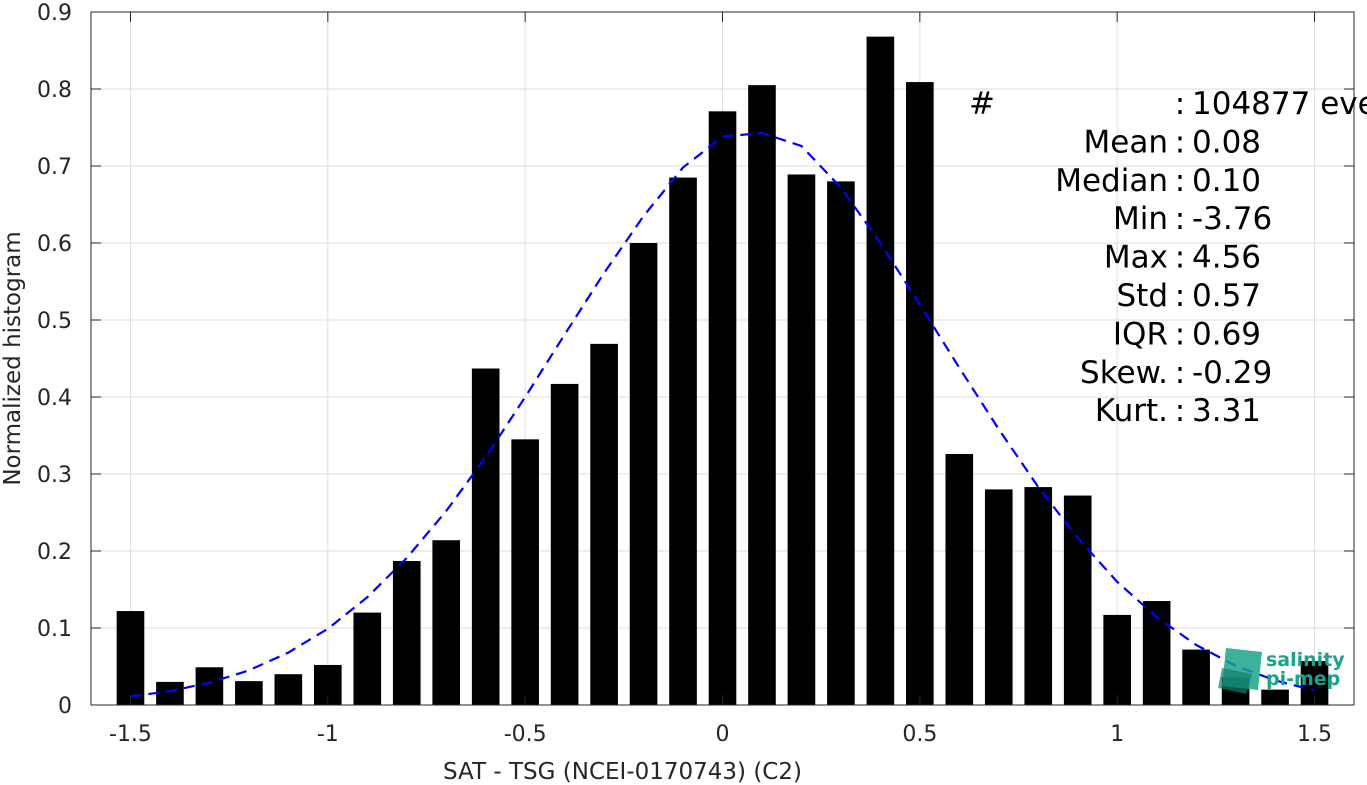  I want to click on stat-label-8: Kurt., so click(1131, 411).